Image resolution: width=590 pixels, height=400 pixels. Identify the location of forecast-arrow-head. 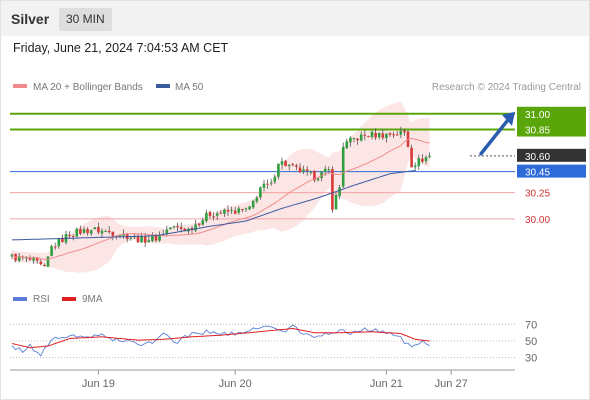
(508, 118).